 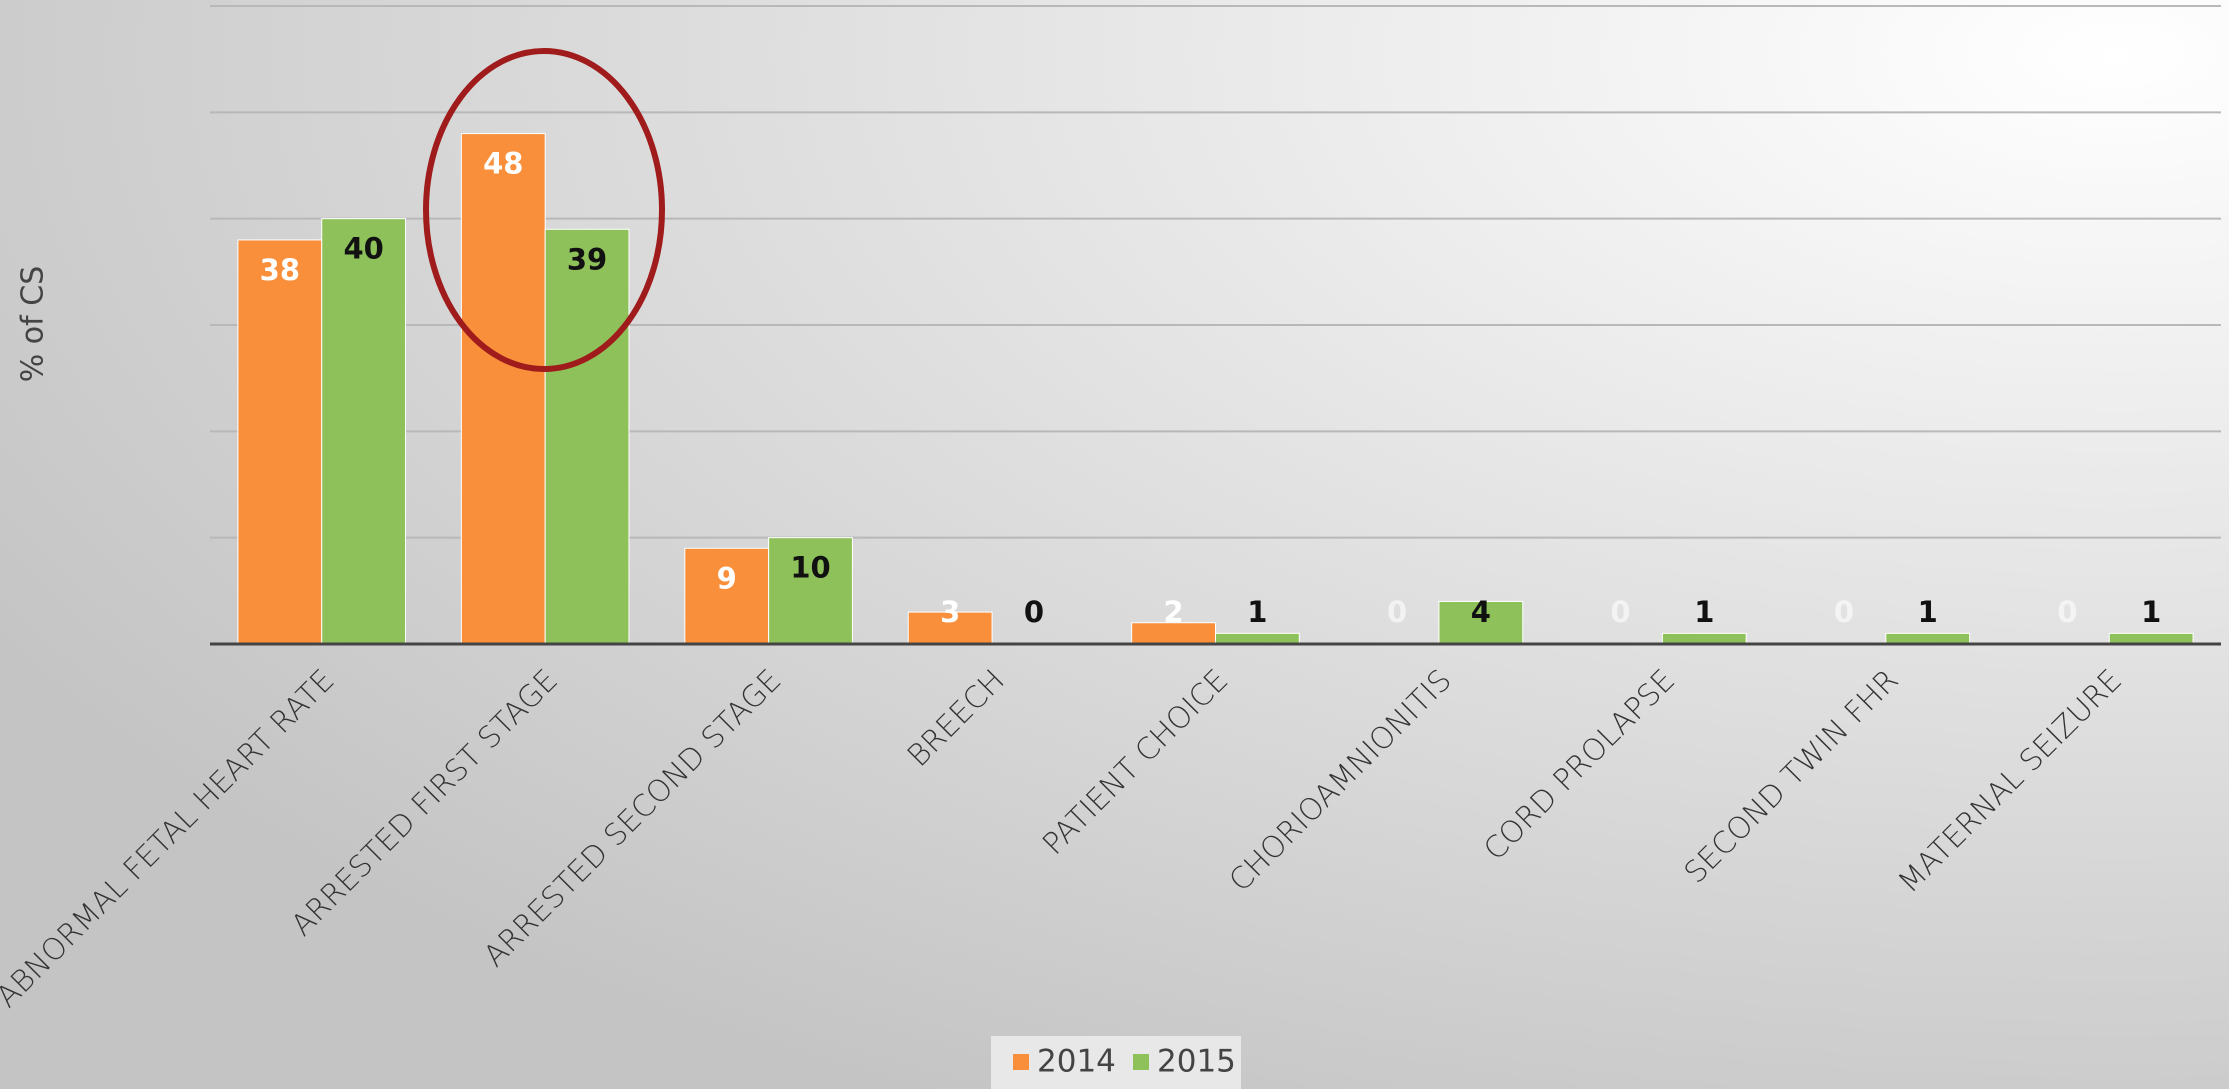 What do you see at coordinates (810, 568) in the screenshot?
I see `value-label: 10` at bounding box center [810, 568].